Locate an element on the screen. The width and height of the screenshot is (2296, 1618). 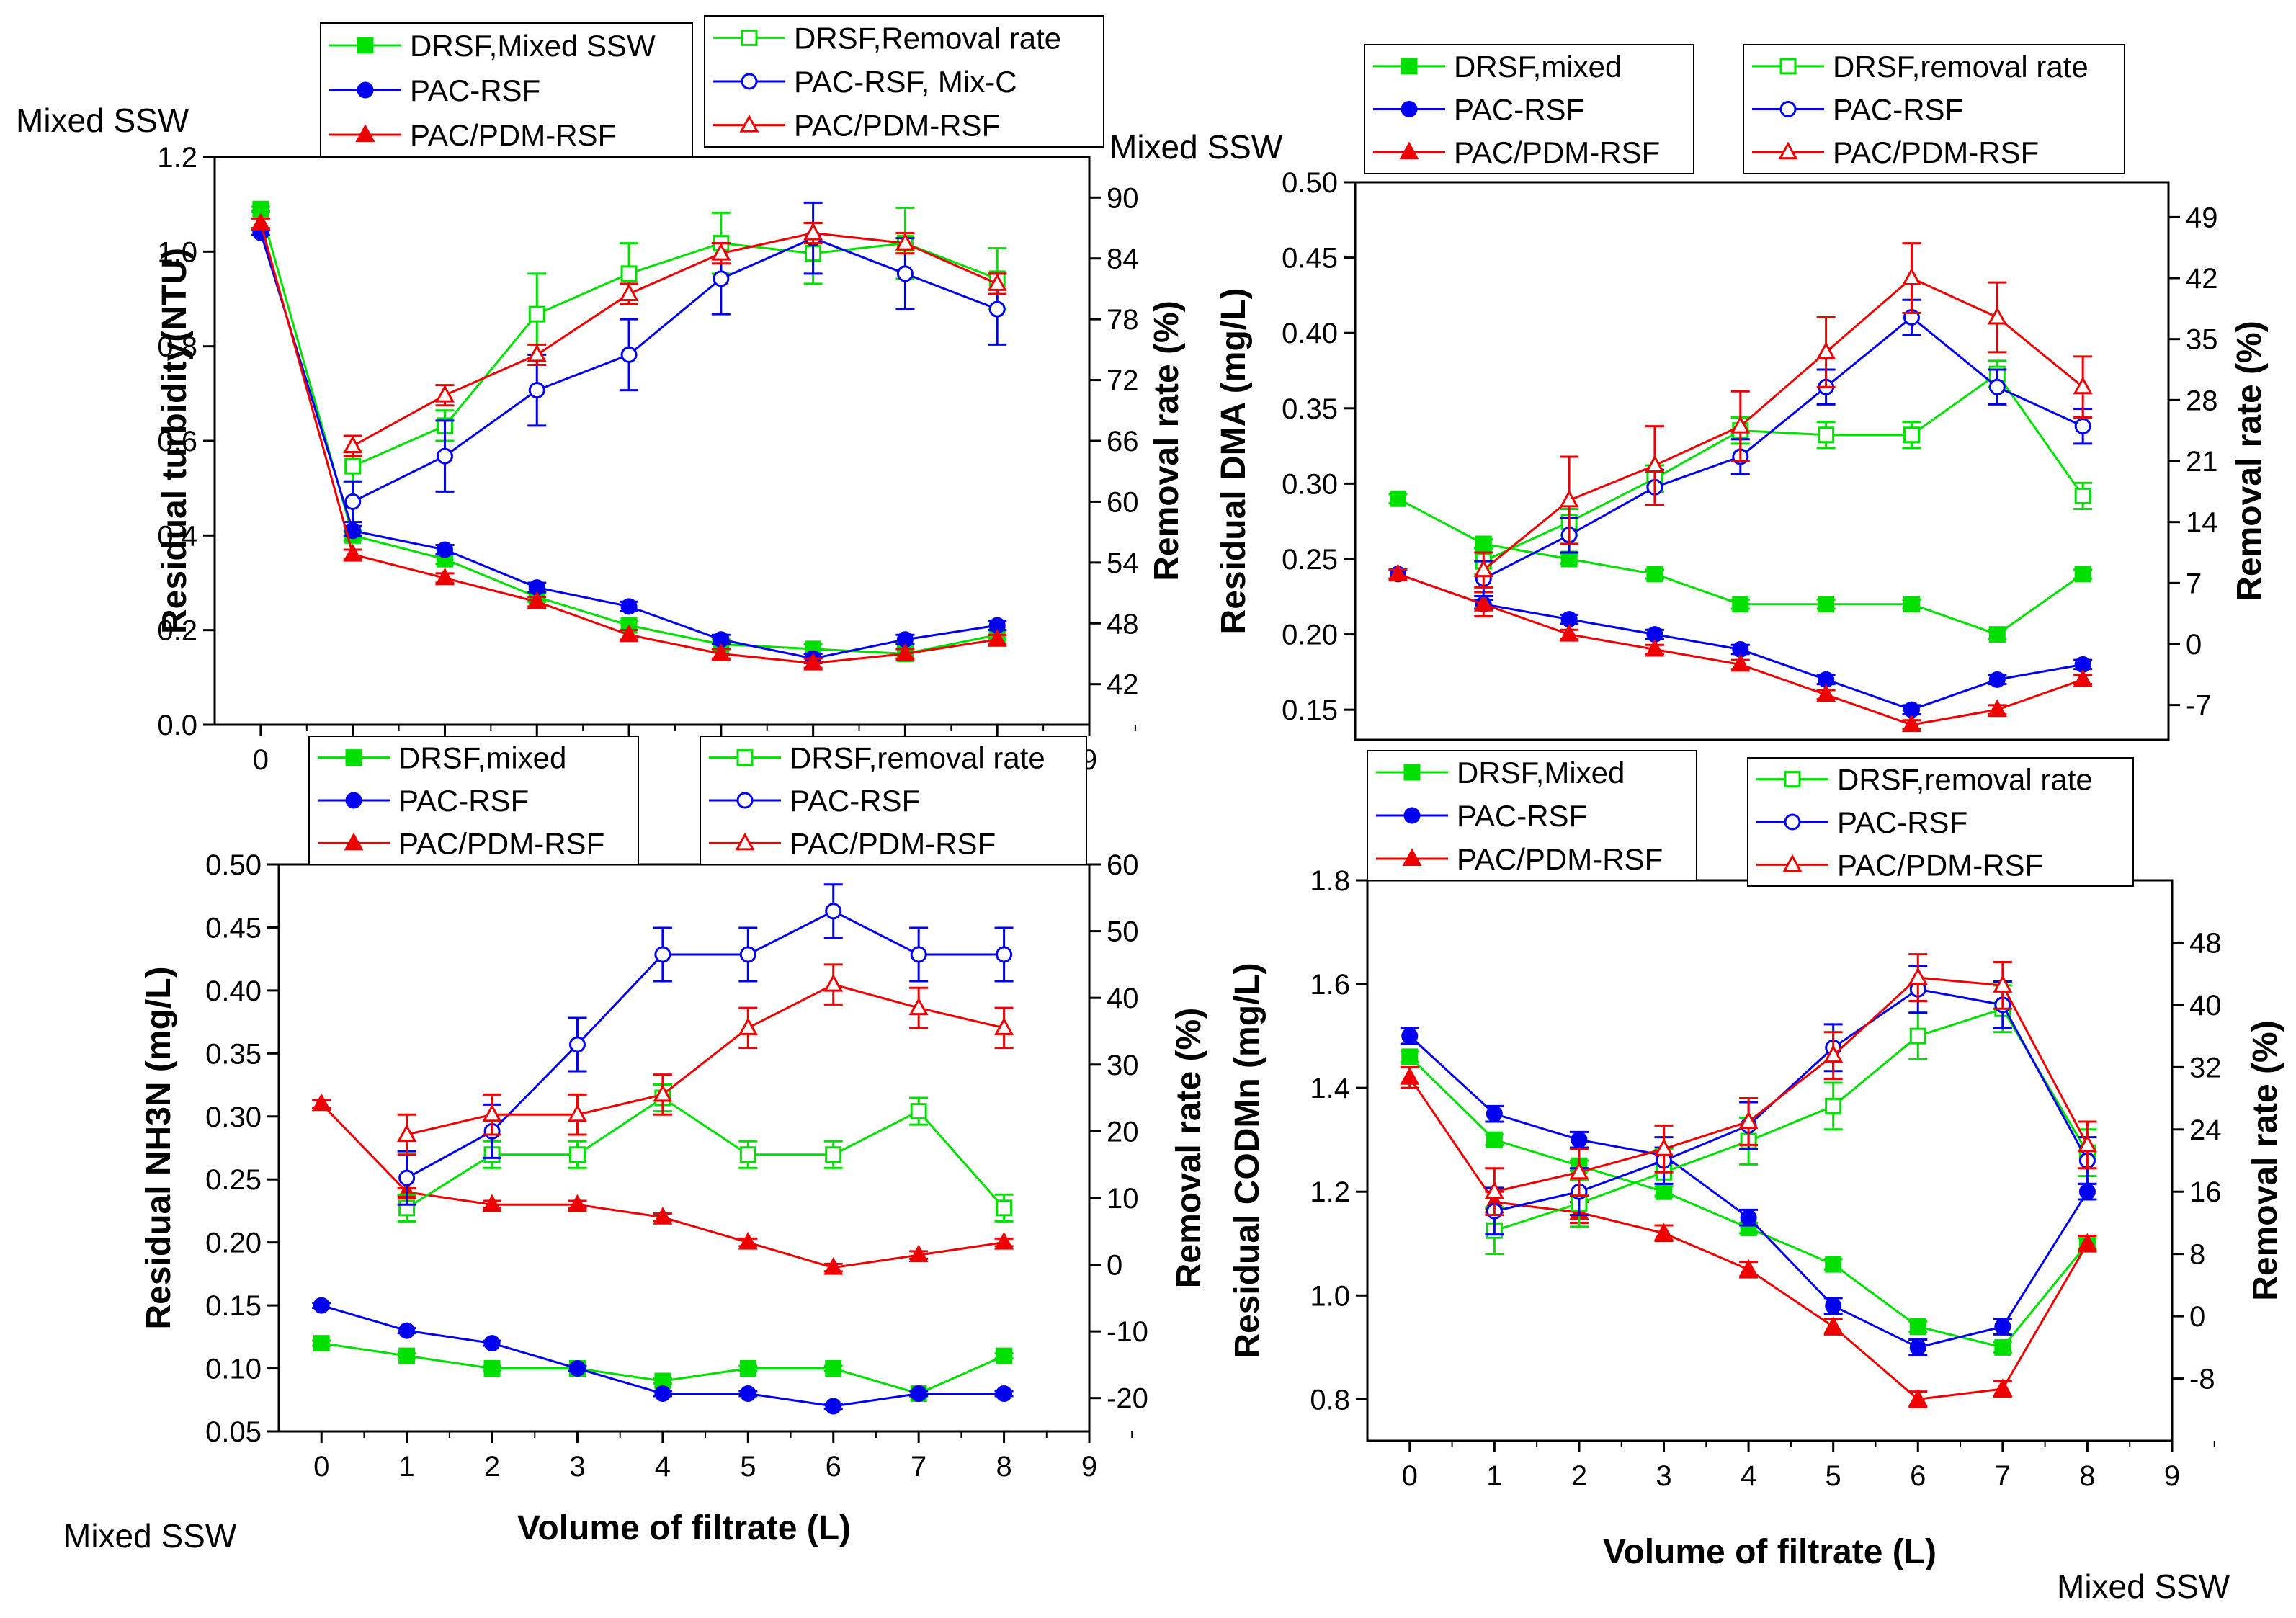
y2-tick-label: 48 is located at coordinates (1123, 624).